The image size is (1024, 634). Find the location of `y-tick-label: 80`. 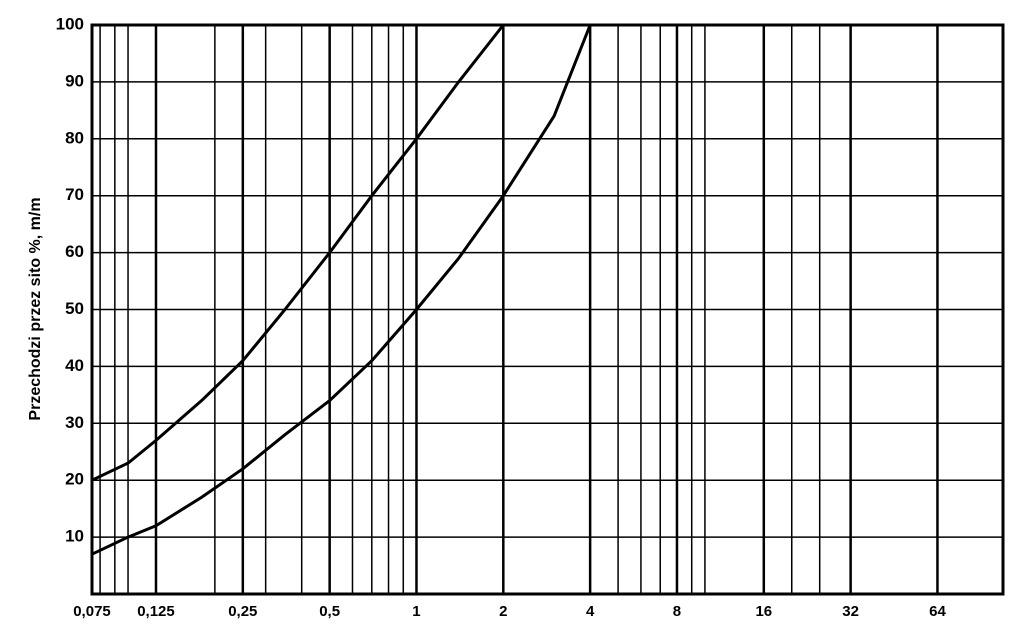

y-tick-label: 80 is located at coordinates (74, 137).